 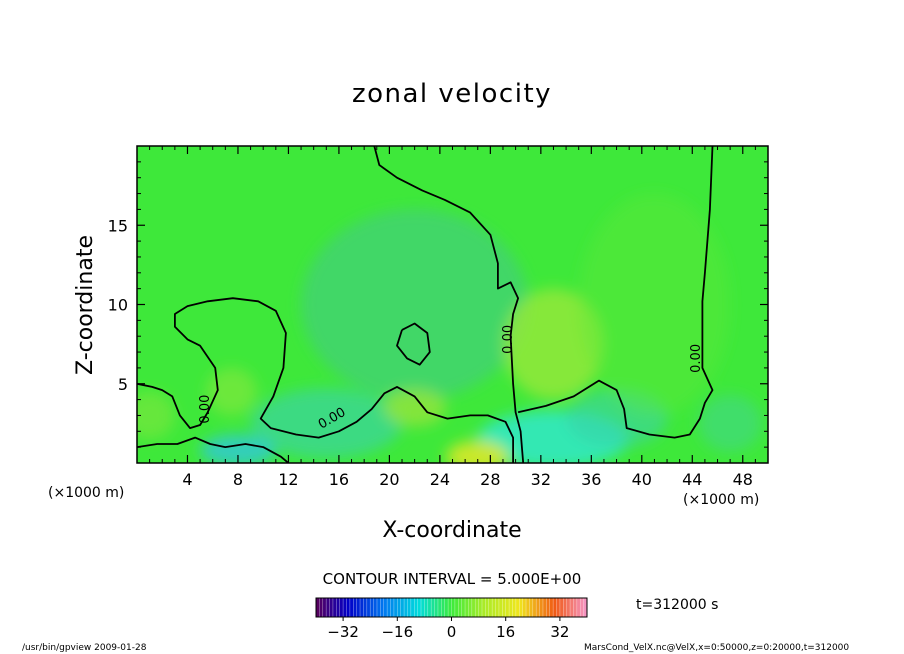 I want to click on x-tick-label-3: 16, so click(x=339, y=479).